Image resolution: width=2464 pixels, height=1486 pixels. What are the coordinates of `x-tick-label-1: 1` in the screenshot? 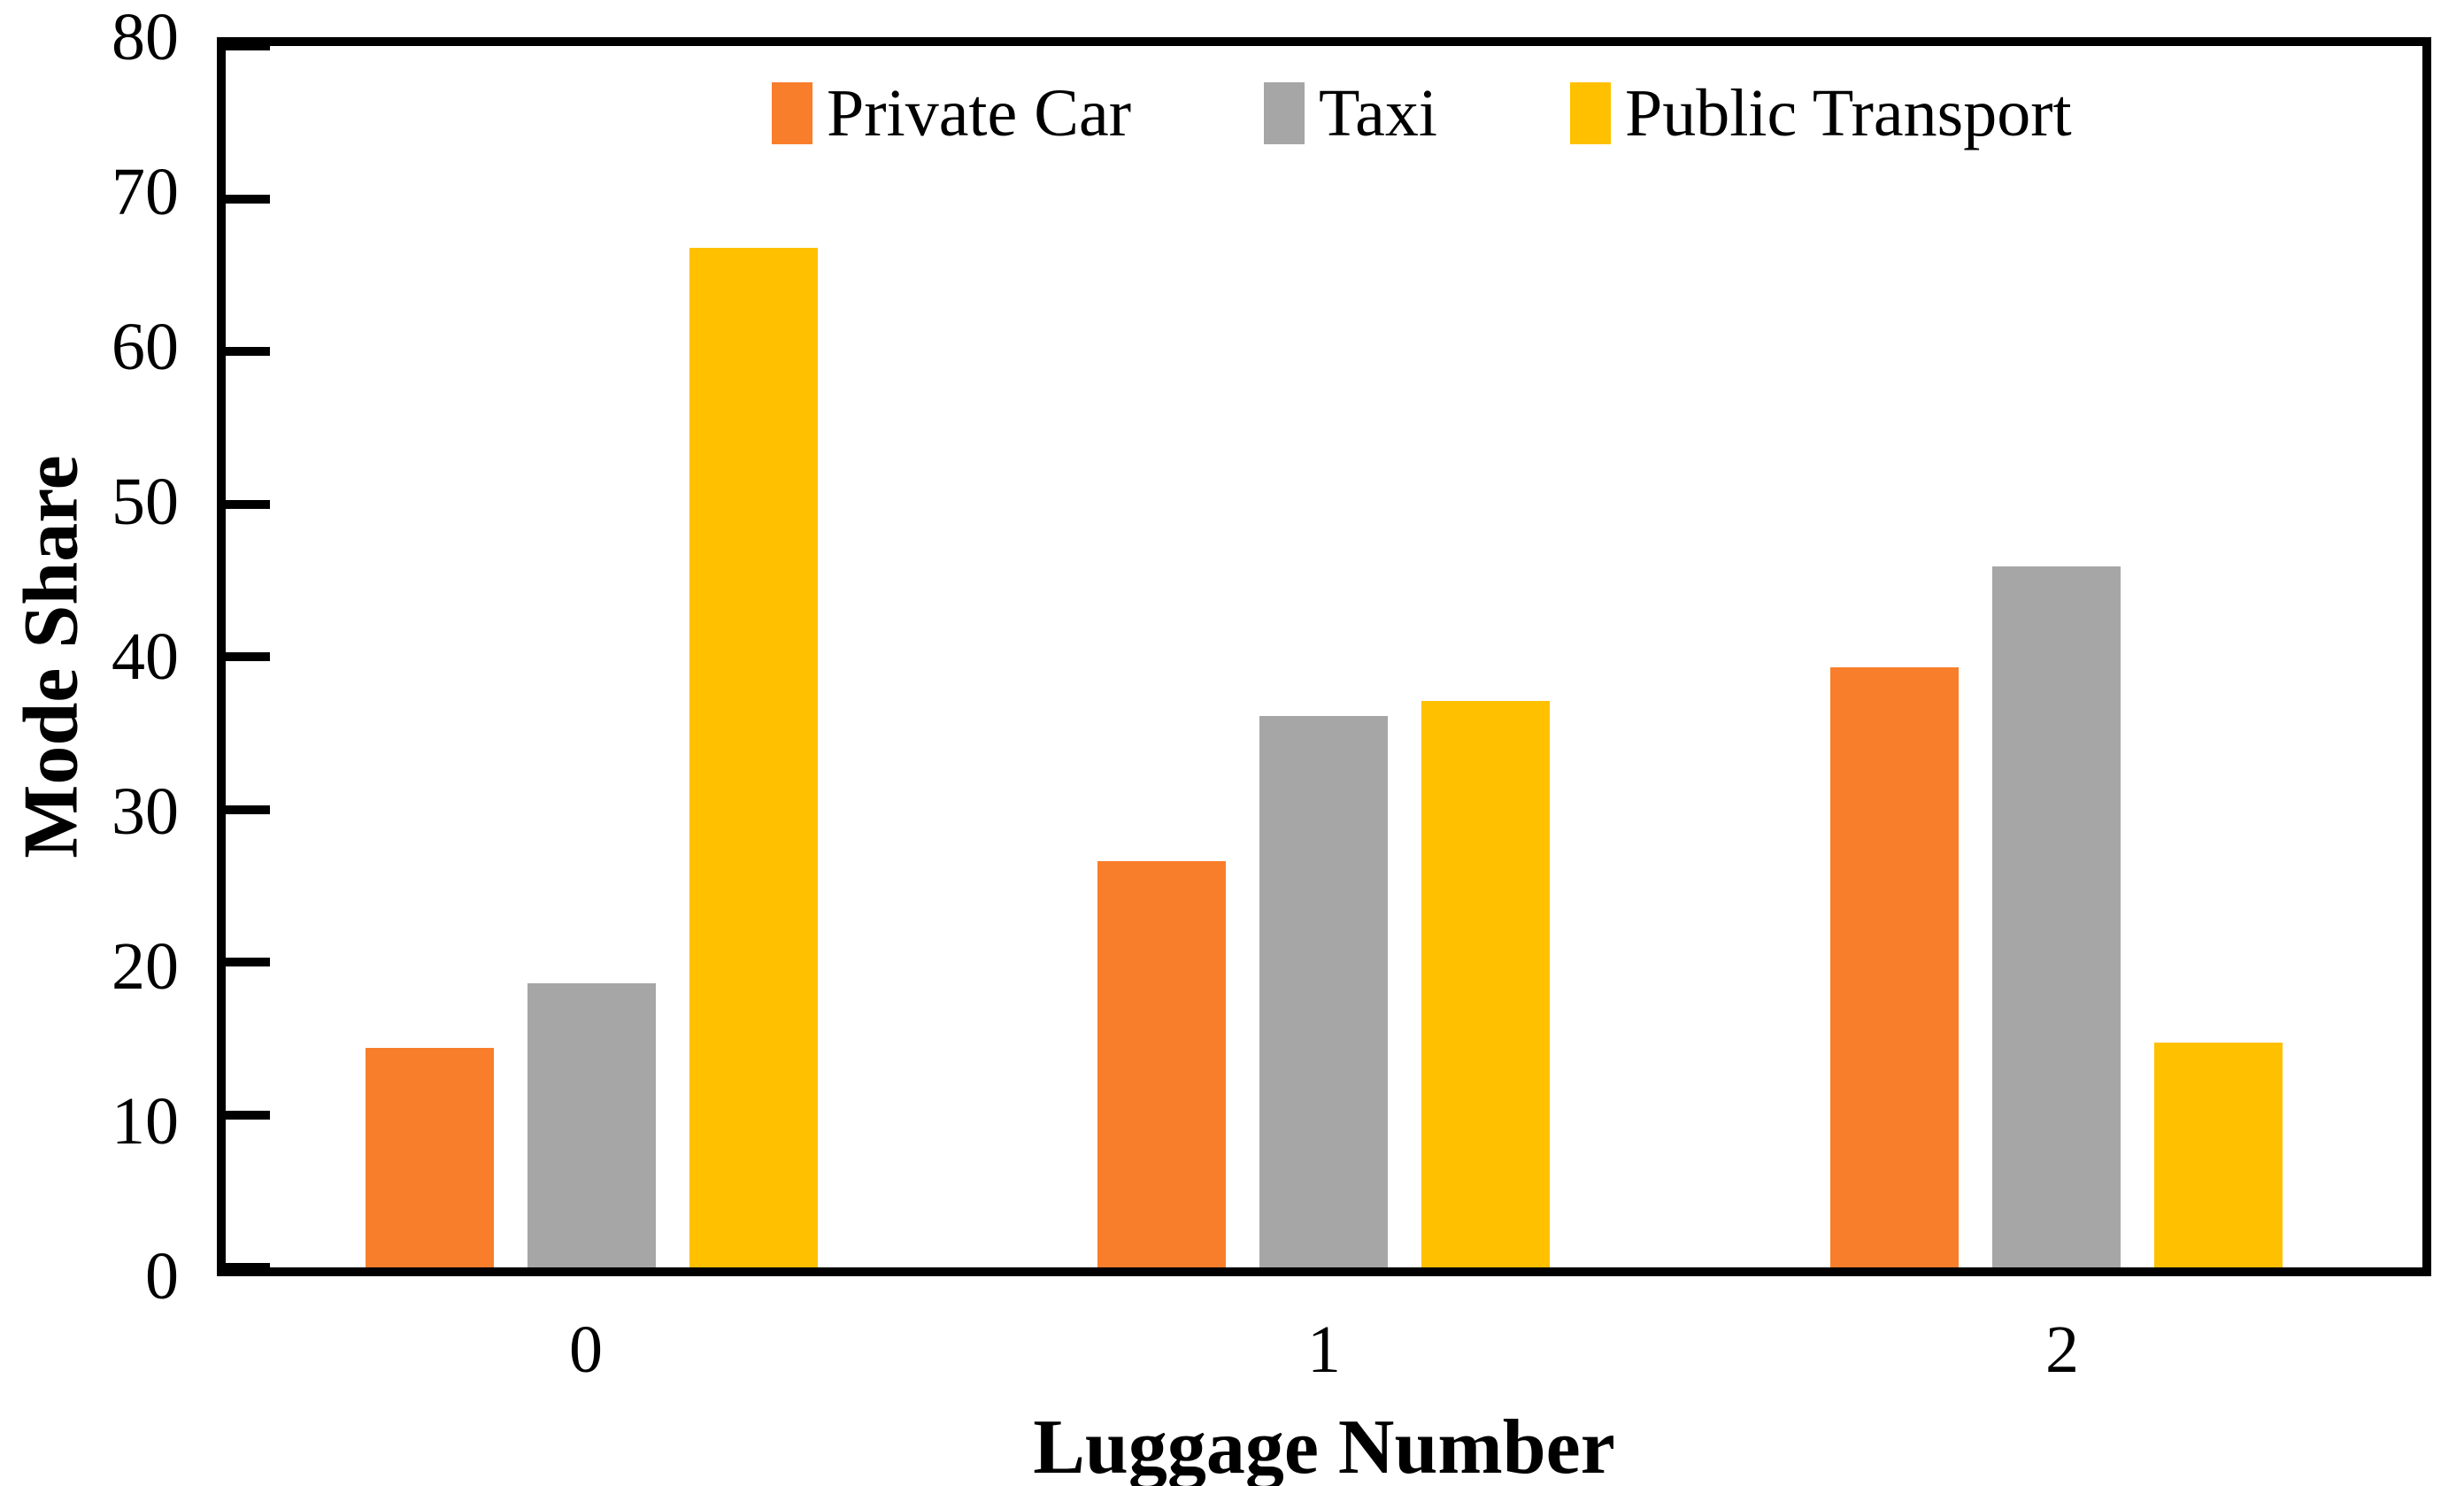 It's located at (1324, 1350).